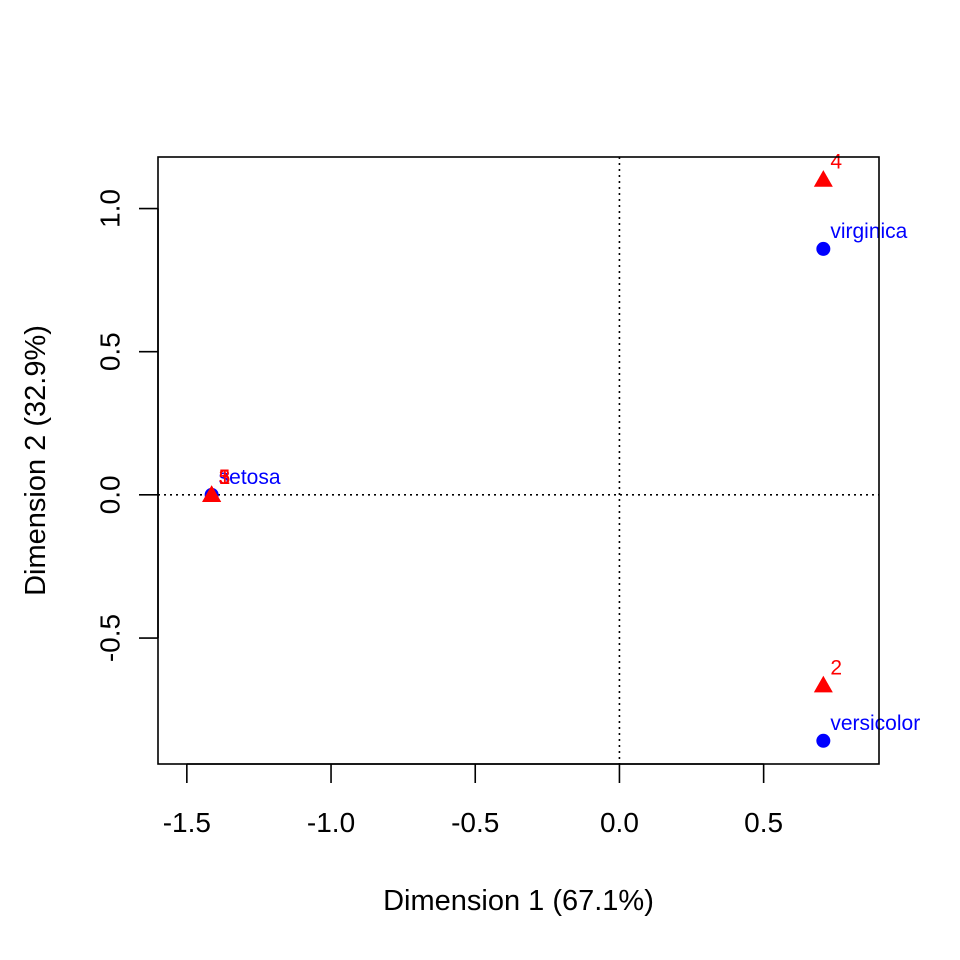 The width and height of the screenshot is (960, 960). What do you see at coordinates (823, 248) in the screenshot?
I see `point-virginica` at bounding box center [823, 248].